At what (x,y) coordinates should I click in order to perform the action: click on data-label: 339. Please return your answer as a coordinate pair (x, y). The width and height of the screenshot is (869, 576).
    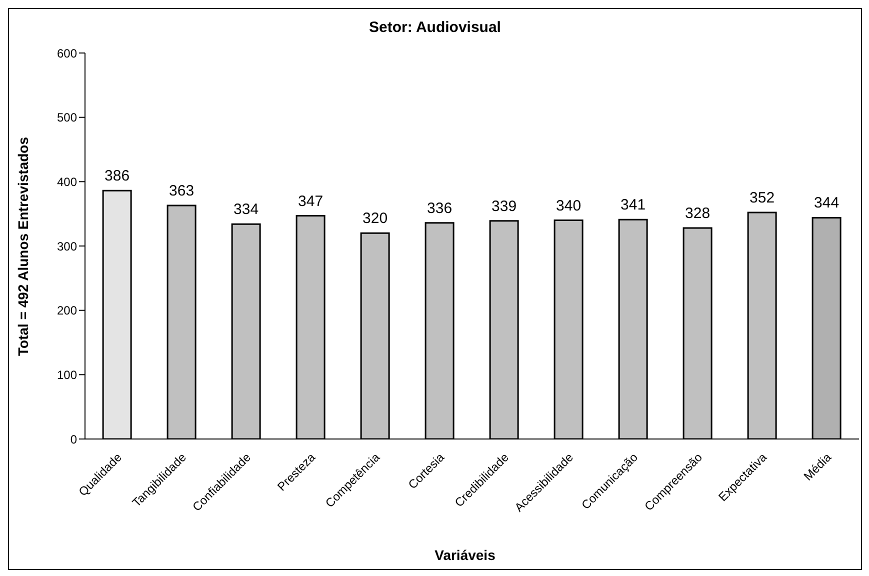
    Looking at the image, I should click on (504, 206).